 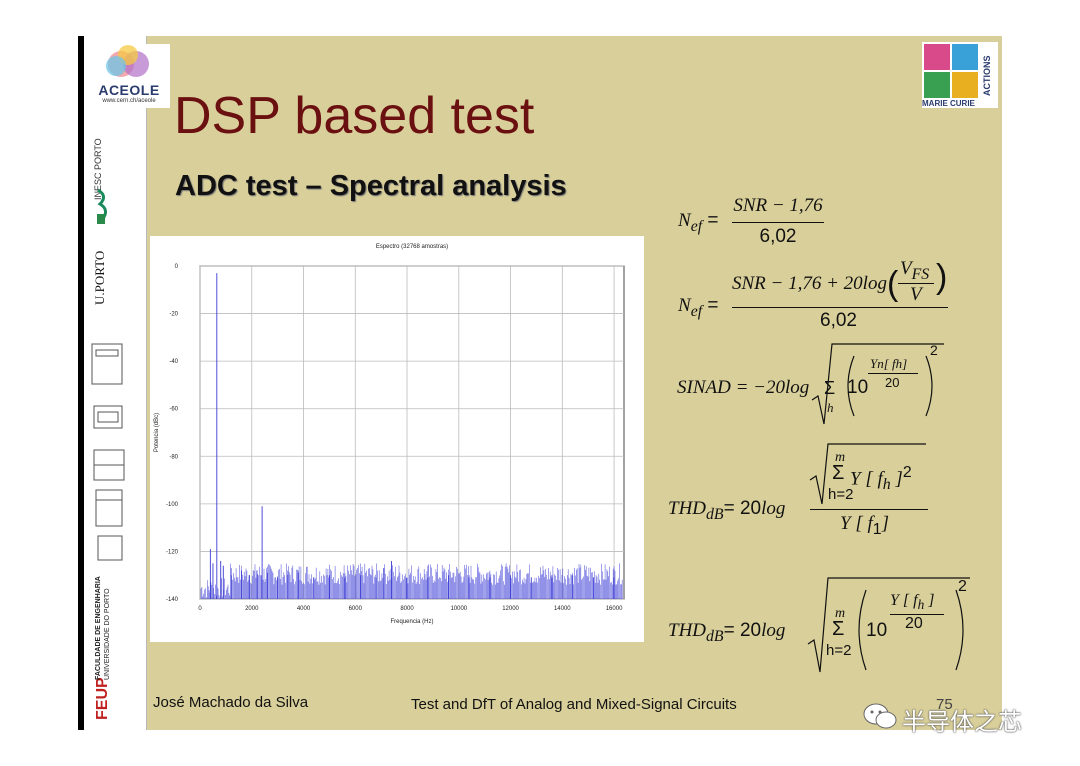 What do you see at coordinates (98, 628) in the screenshot?
I see `feup-long-1: FACULDADE DE ENGENHARIA` at bounding box center [98, 628].